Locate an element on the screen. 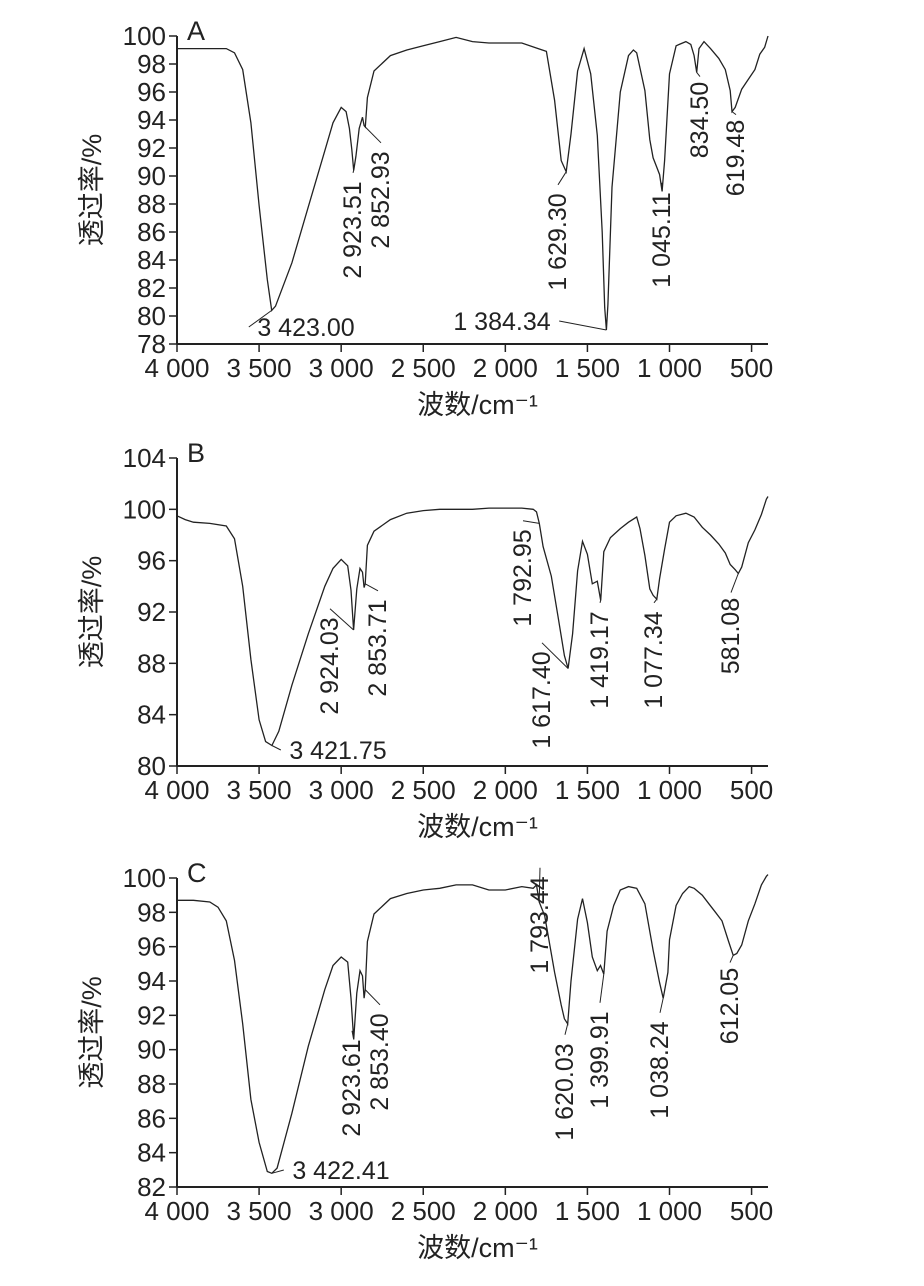  peak-label: 3 421.75 is located at coordinates (337, 751).